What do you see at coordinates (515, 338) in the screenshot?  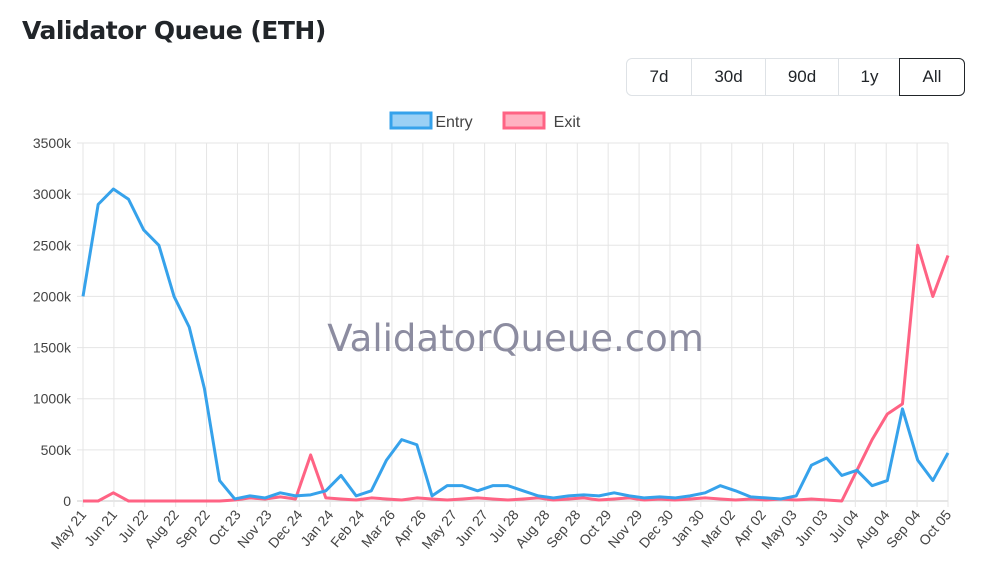 I see `watermark: ValidatorQueue.com` at bounding box center [515, 338].